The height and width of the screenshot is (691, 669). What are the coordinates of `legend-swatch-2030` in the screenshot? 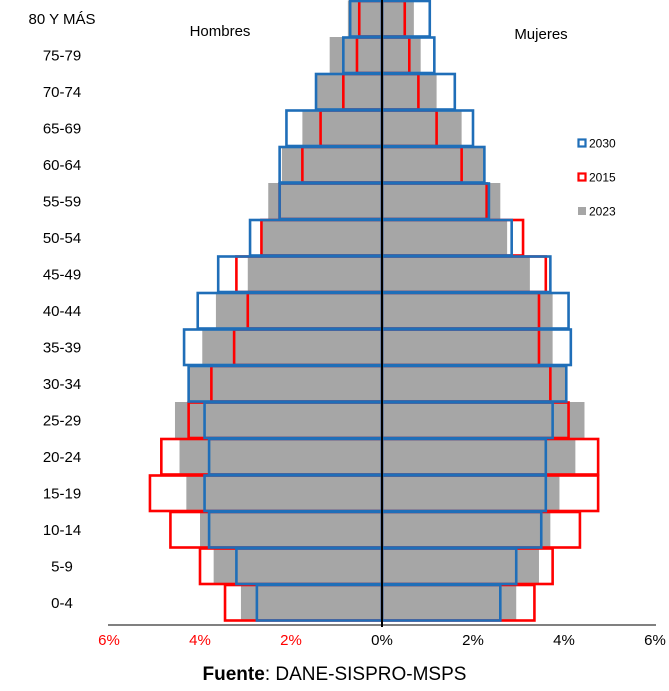 It's located at (582, 143).